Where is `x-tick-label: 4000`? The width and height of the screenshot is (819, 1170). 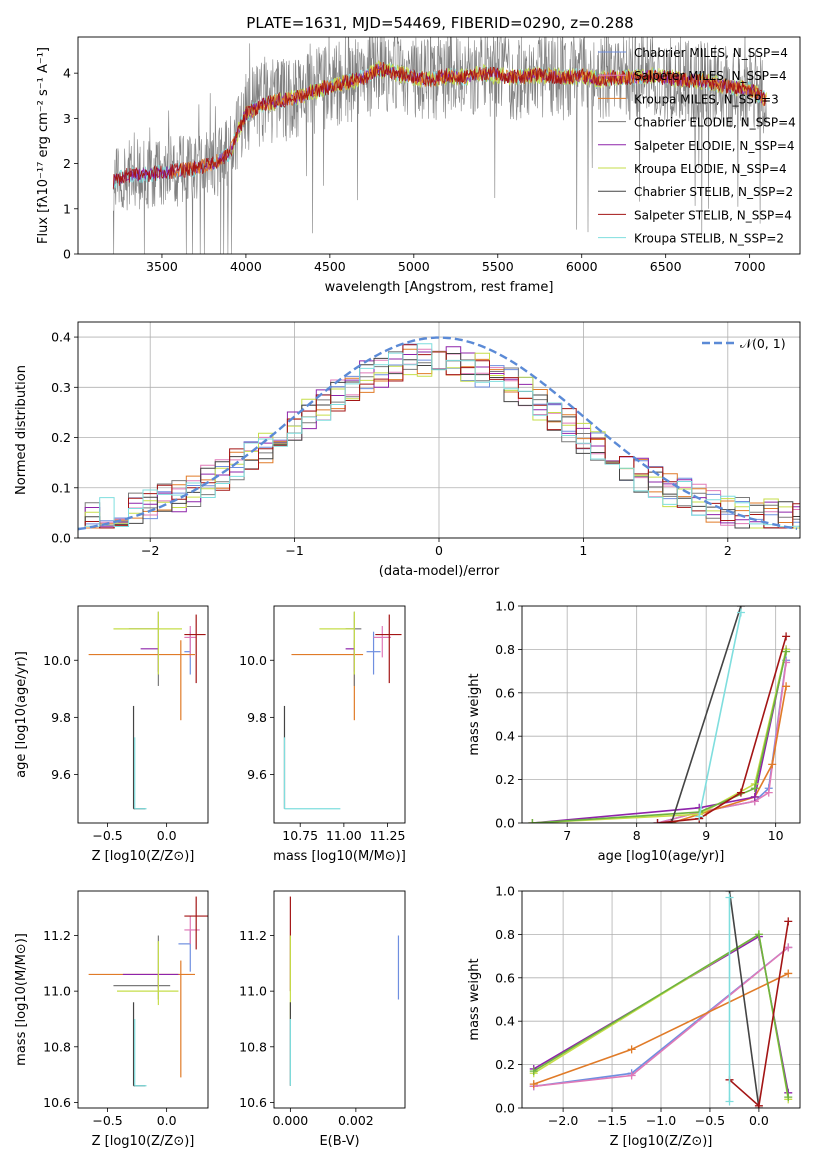
x-tick-label: 4000 is located at coordinates (246, 266).